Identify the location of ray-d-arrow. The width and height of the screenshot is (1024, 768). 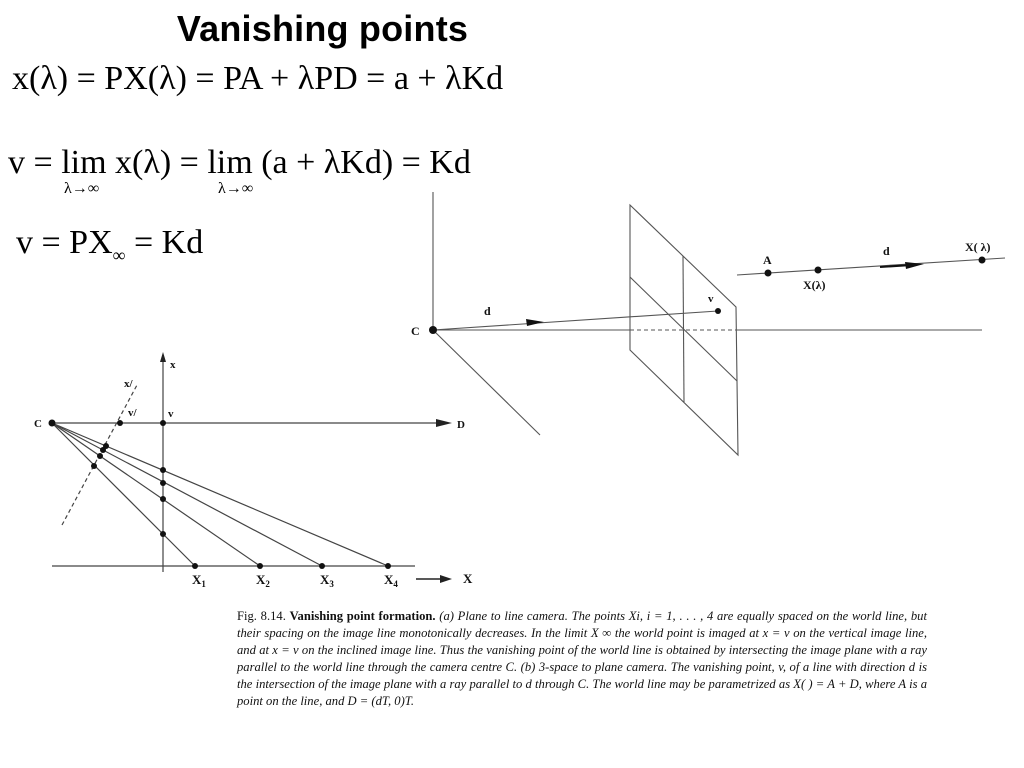
(535, 322).